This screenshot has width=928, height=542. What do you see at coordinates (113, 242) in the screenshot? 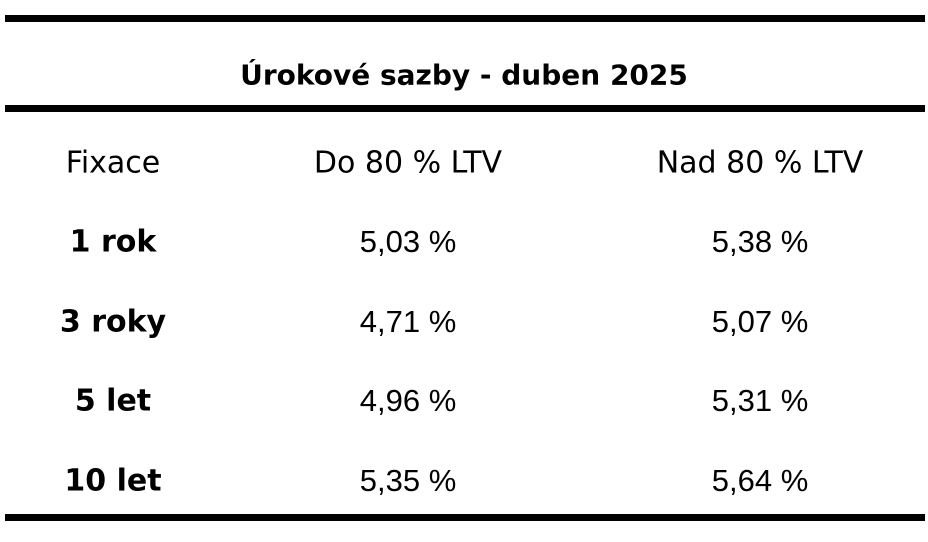
I see `row-label: 1 rok` at bounding box center [113, 242].